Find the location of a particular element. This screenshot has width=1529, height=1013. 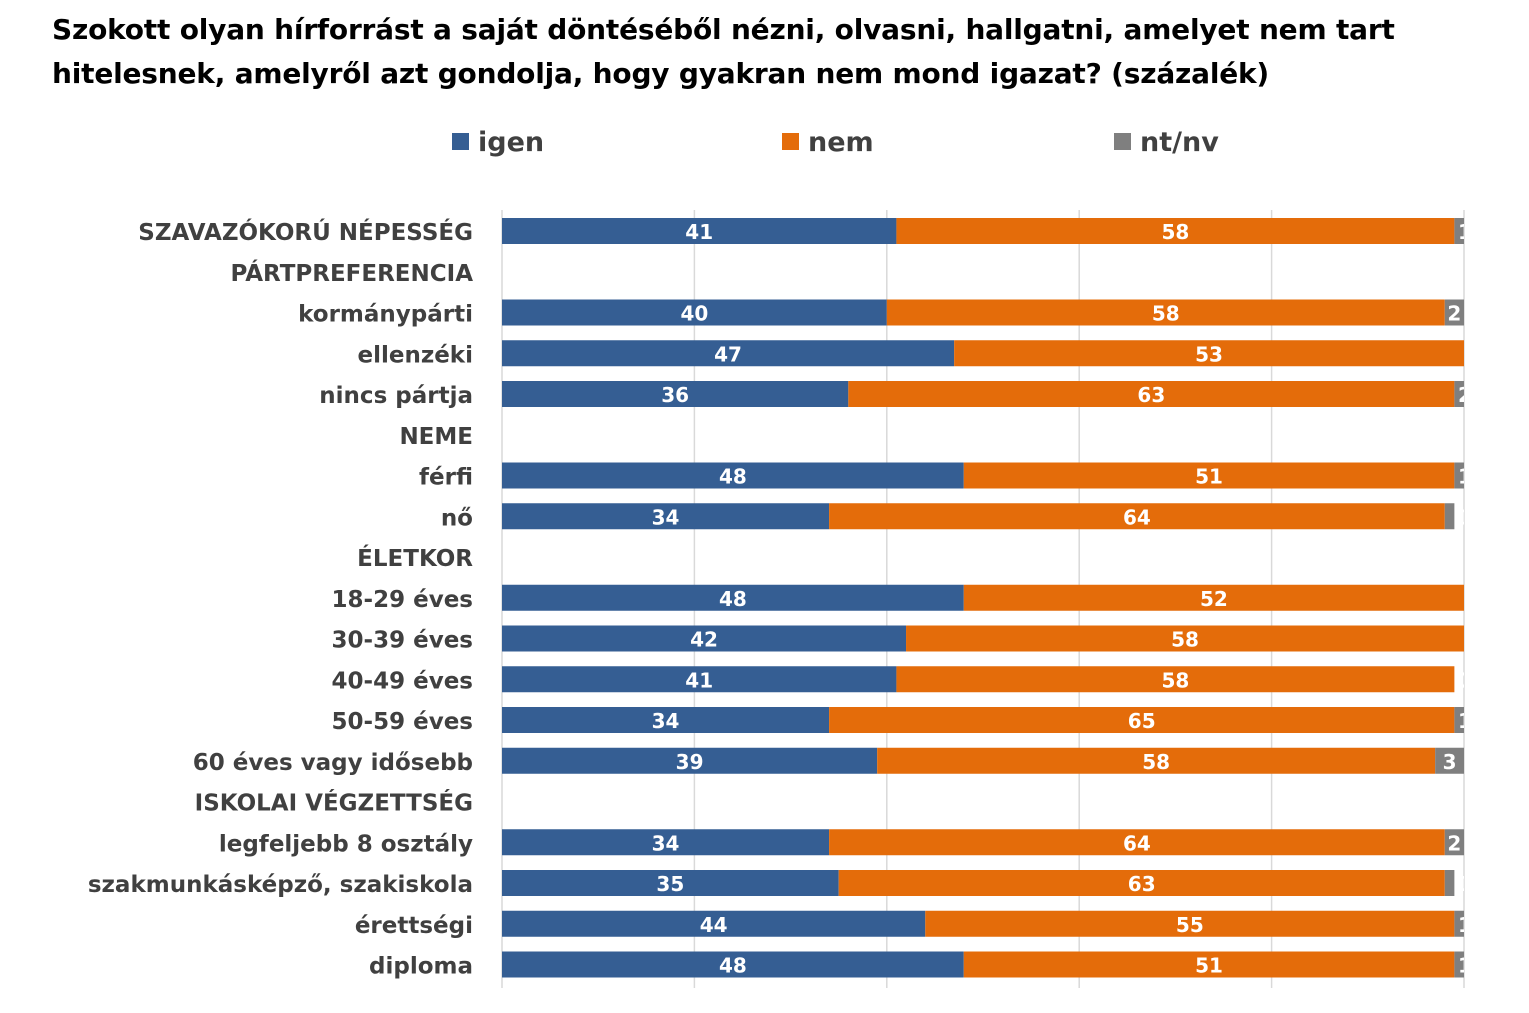

value-label-igen: 40 is located at coordinates (694, 314).